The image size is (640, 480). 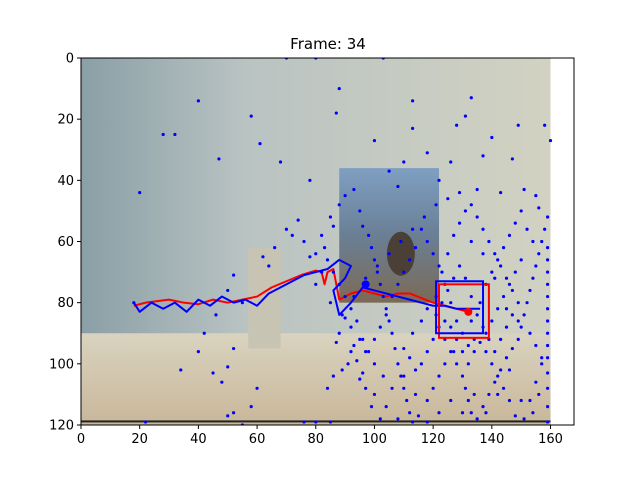 What do you see at coordinates (316, 379) in the screenshot?
I see `image-table` at bounding box center [316, 379].